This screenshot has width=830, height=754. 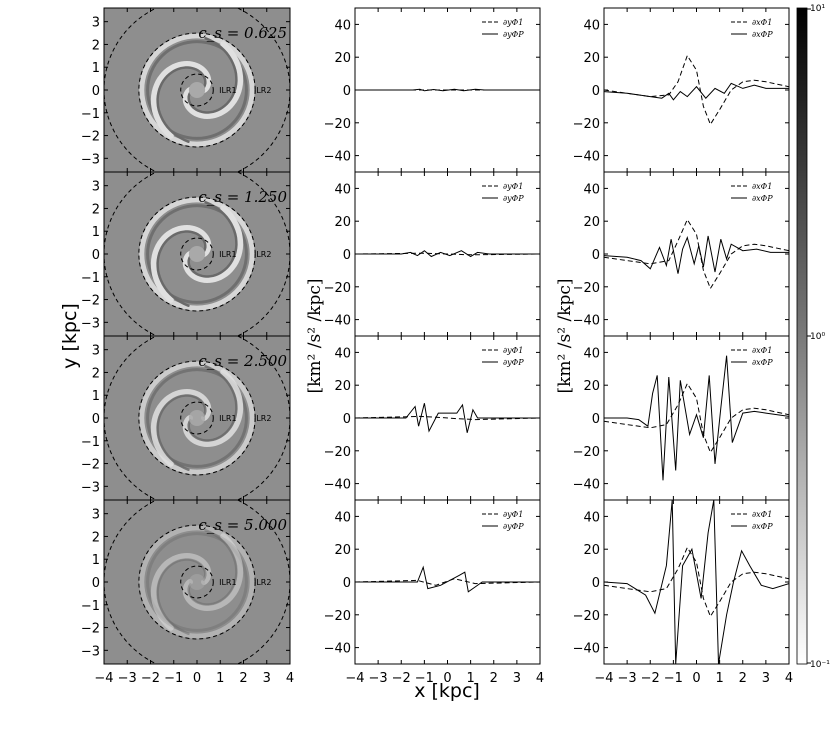 I want to click on colorbar: 10¹ 10⁰ 10⁻¹, so click(x=813, y=337).